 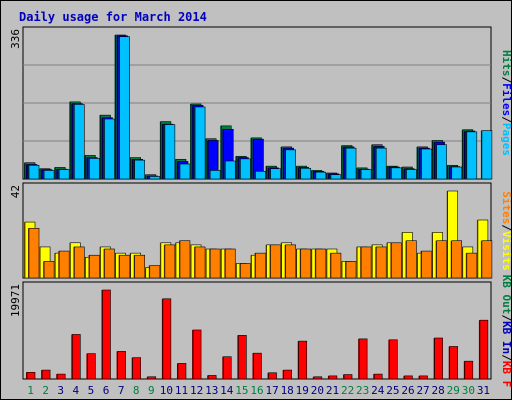 What do you see at coordinates (453, 390) in the screenshot?
I see `x-tick-label: 29` at bounding box center [453, 390].